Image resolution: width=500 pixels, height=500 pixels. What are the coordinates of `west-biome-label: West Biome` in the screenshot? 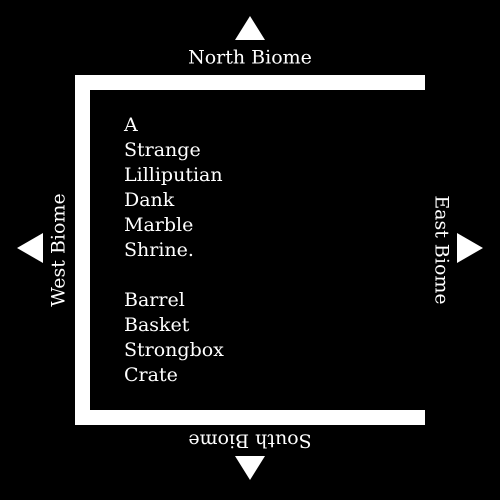 It's located at (58, 250).